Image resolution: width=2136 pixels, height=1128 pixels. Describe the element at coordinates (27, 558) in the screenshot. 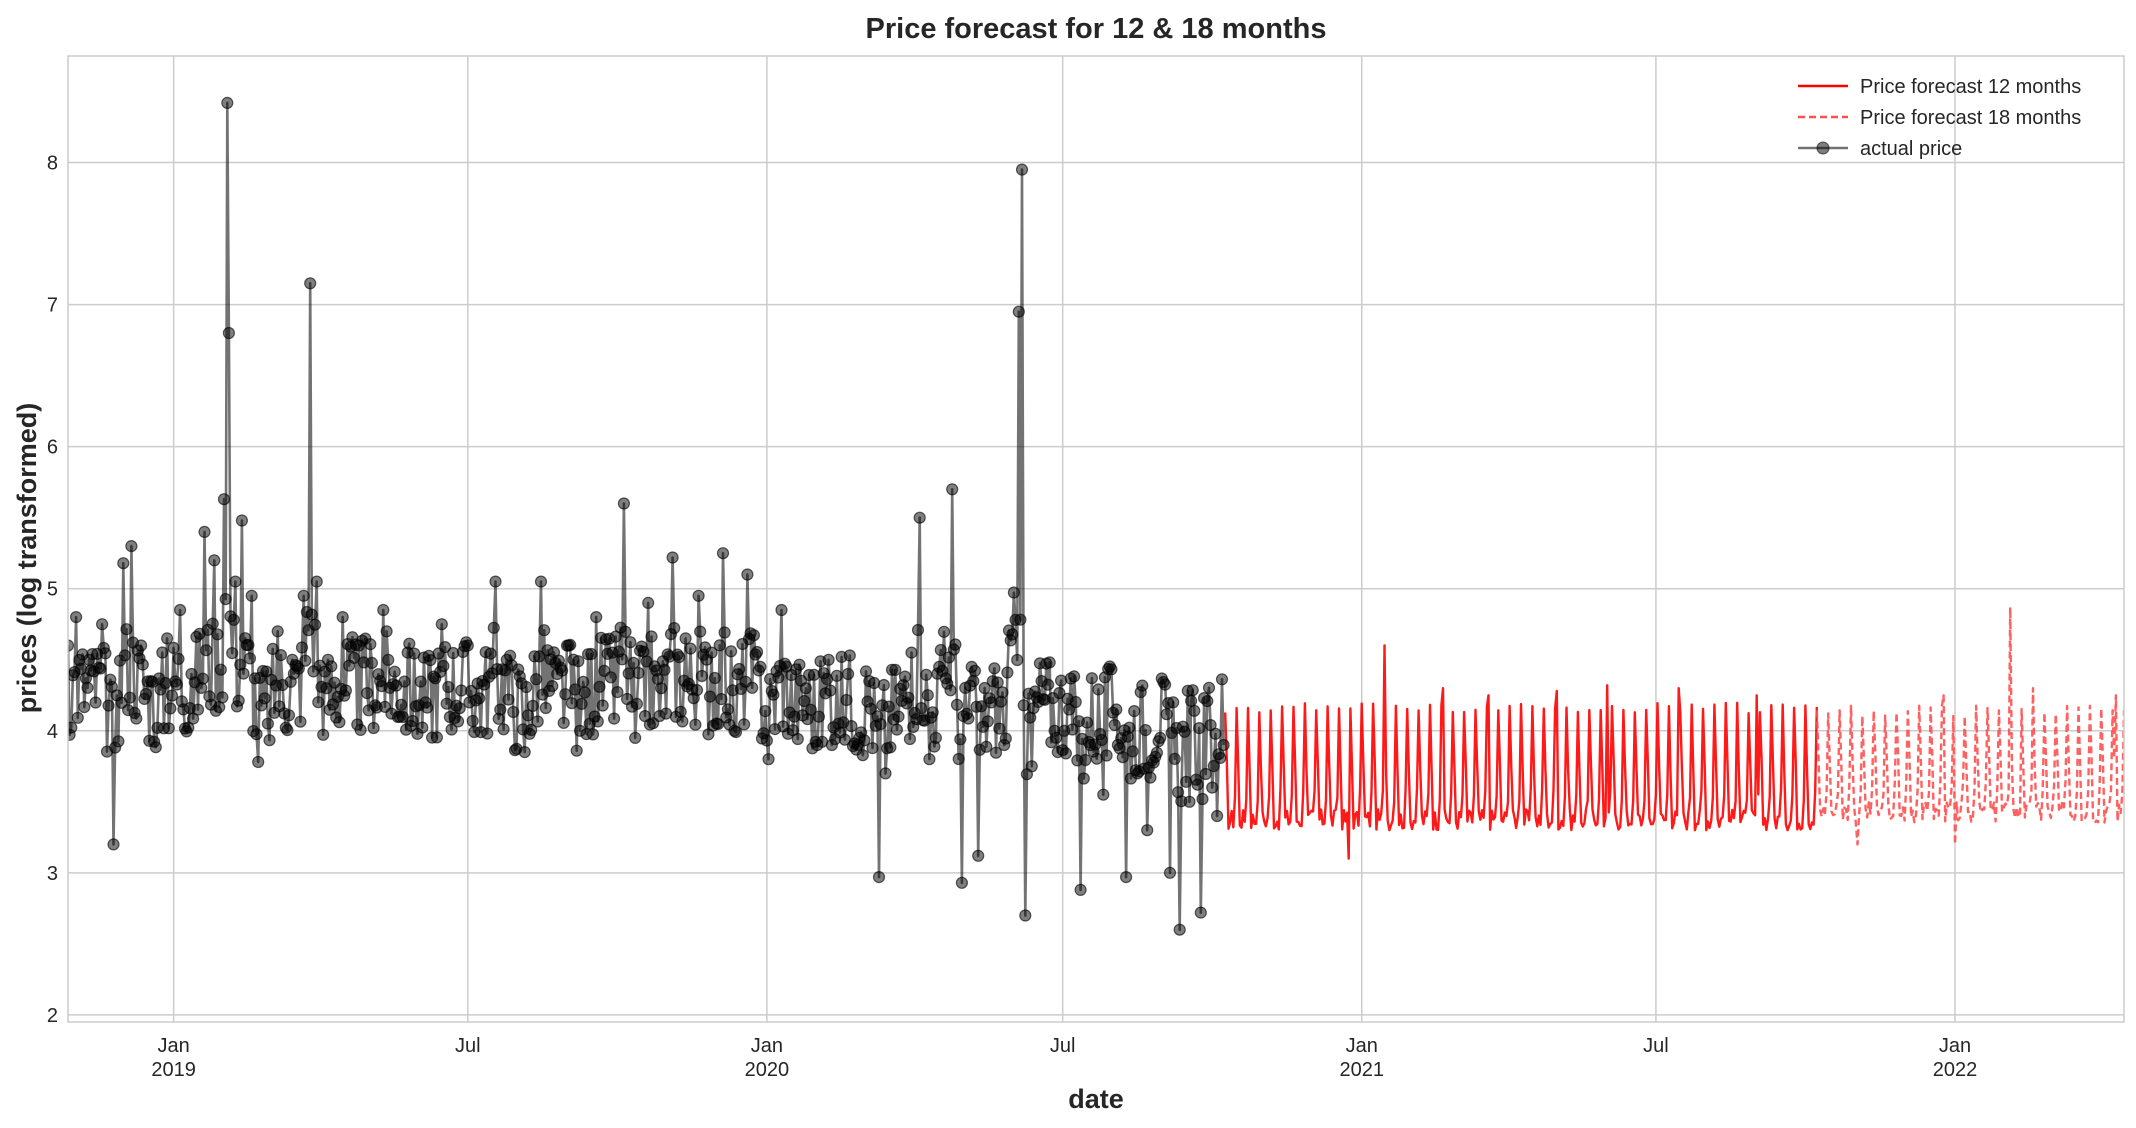

I see `y-axis-label: prices (log transformed)` at that location.